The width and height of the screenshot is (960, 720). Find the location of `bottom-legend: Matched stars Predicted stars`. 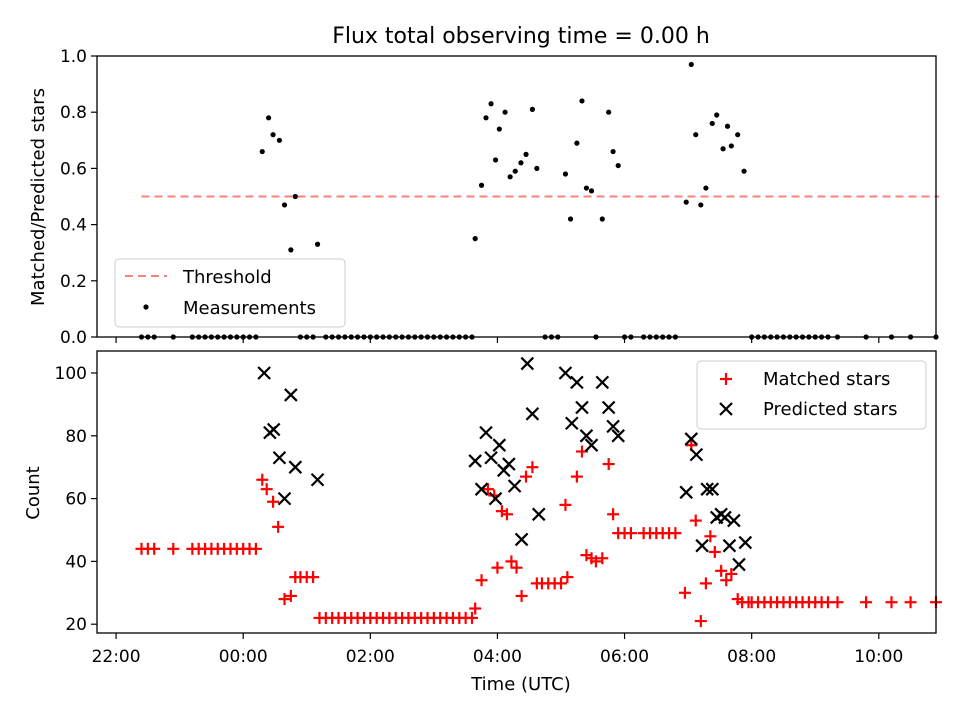

bottom-legend: Matched stars Predicted stars is located at coordinates (811, 395).